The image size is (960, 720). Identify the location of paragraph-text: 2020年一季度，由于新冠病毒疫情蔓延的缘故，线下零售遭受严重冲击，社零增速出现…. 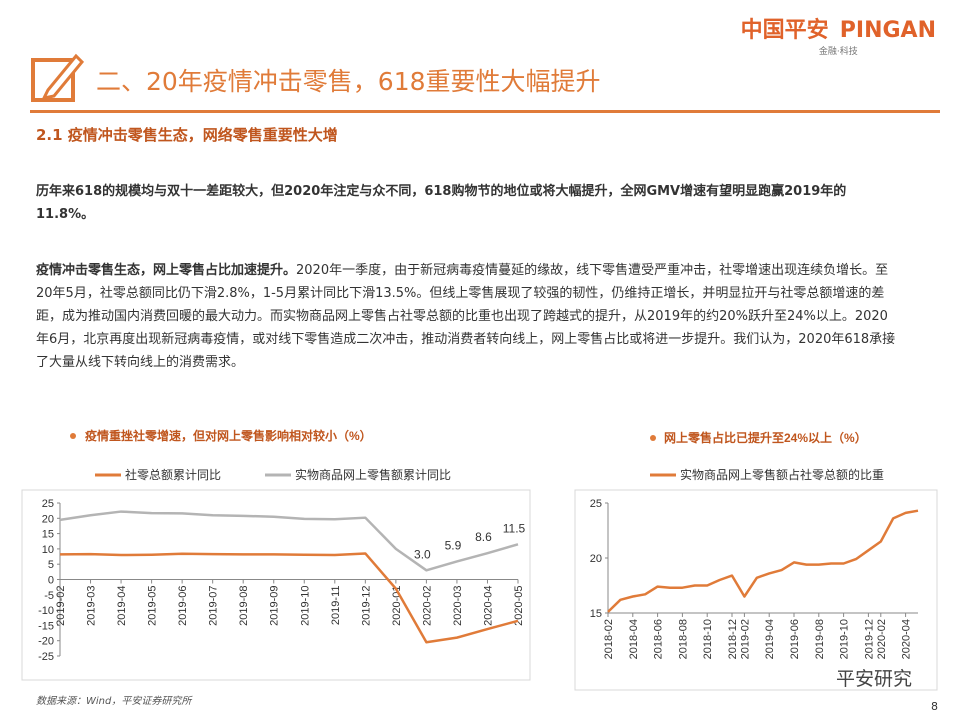
(466, 316).